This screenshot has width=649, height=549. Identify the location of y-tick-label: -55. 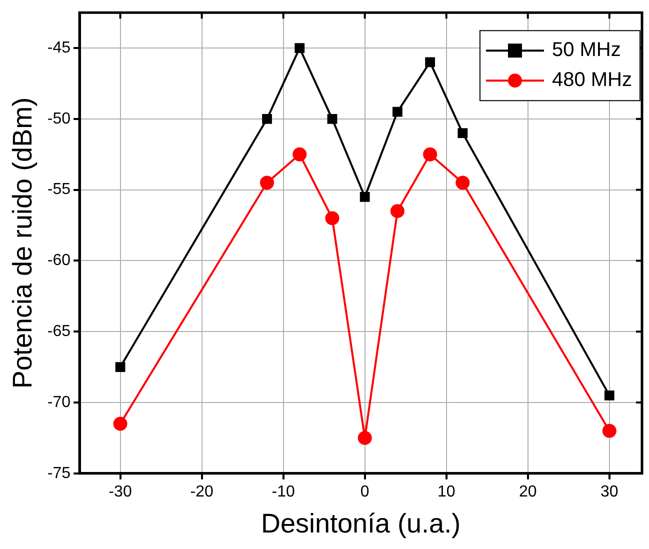
(59, 189).